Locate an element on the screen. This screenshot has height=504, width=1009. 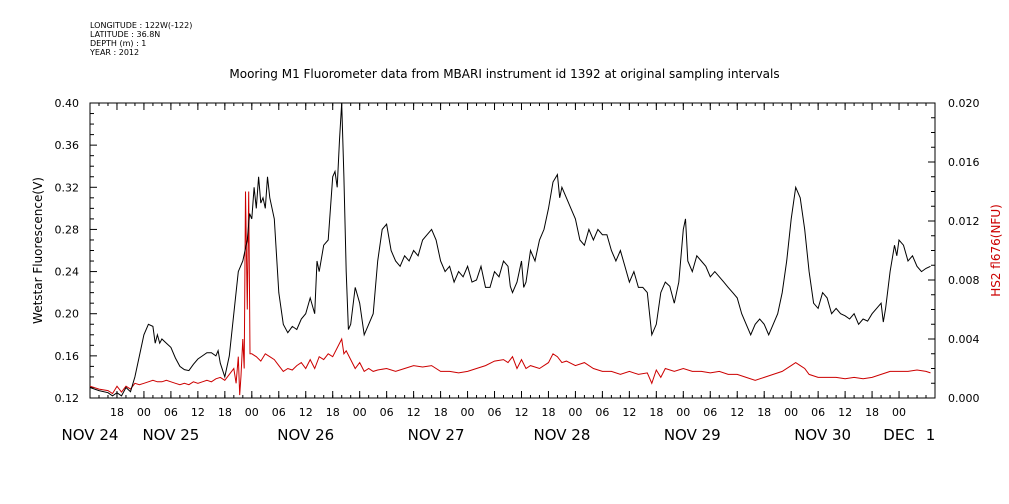
y-left-tick-label: 0.16 is located at coordinates (67, 356).